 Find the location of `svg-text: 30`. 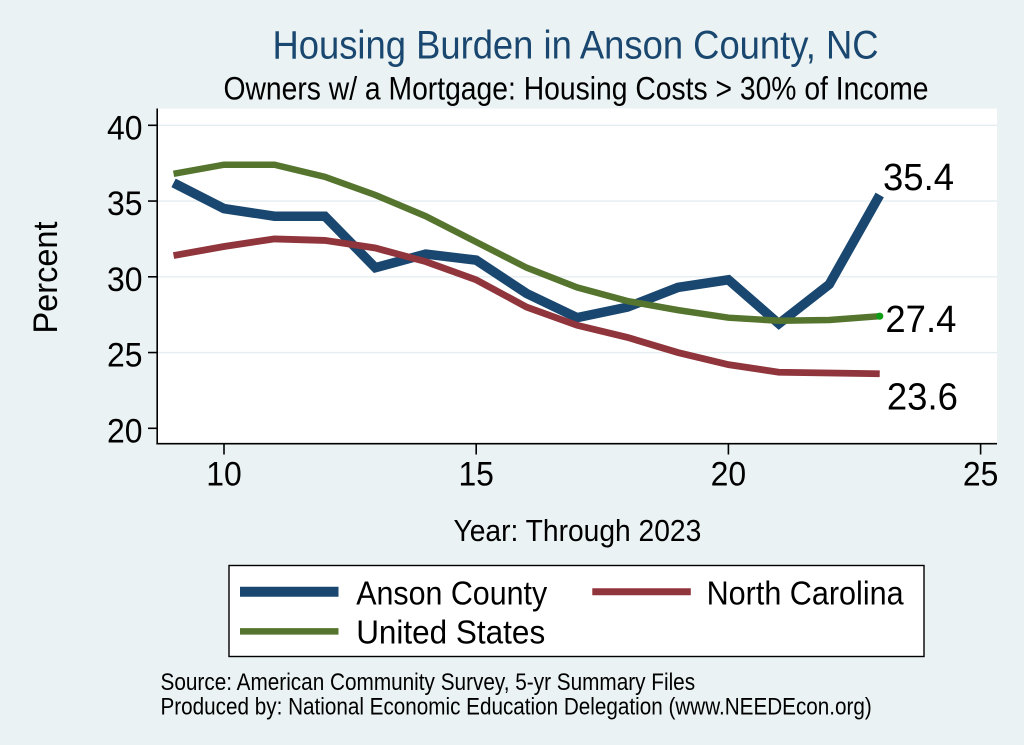

svg-text: 30 is located at coordinates (125, 280).